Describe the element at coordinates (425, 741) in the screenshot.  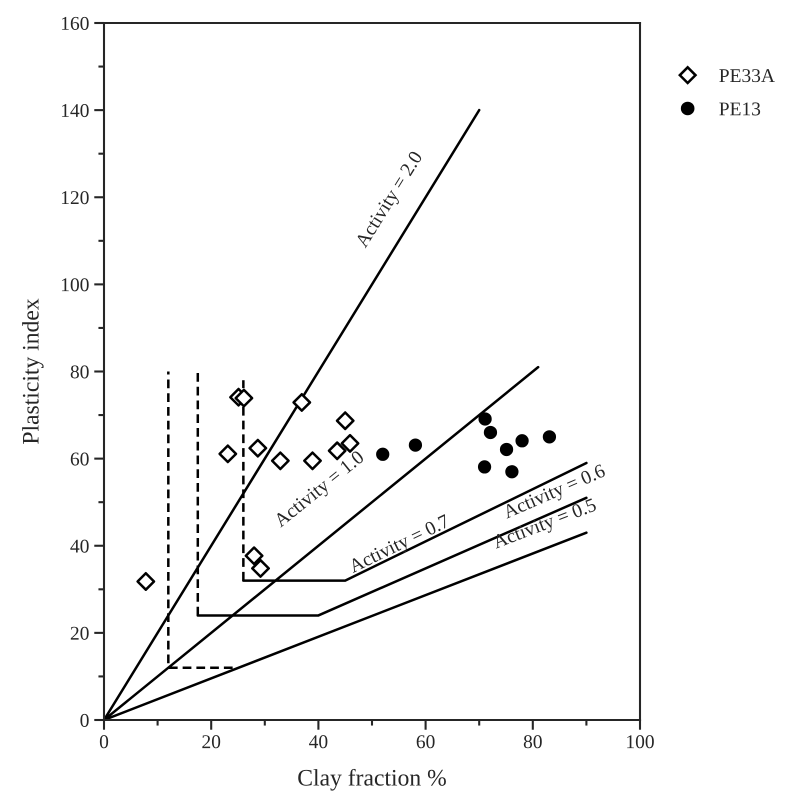
I see `x-tick-label: 60` at that location.